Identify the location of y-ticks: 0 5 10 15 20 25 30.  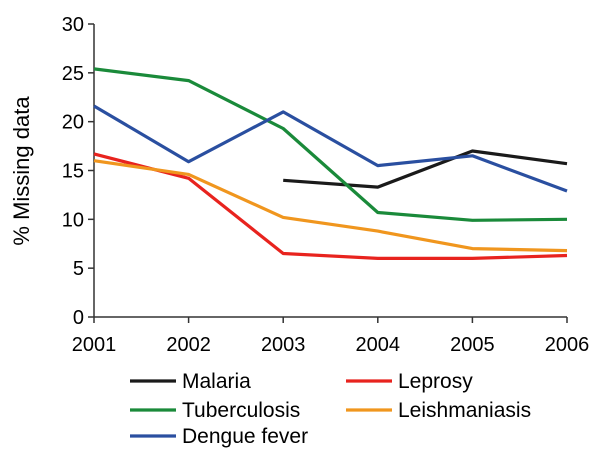
(78, 171).